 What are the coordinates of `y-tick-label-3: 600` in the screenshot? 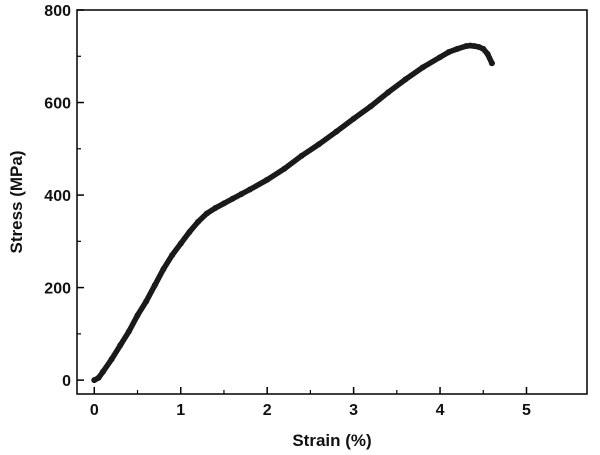 It's located at (57, 104).